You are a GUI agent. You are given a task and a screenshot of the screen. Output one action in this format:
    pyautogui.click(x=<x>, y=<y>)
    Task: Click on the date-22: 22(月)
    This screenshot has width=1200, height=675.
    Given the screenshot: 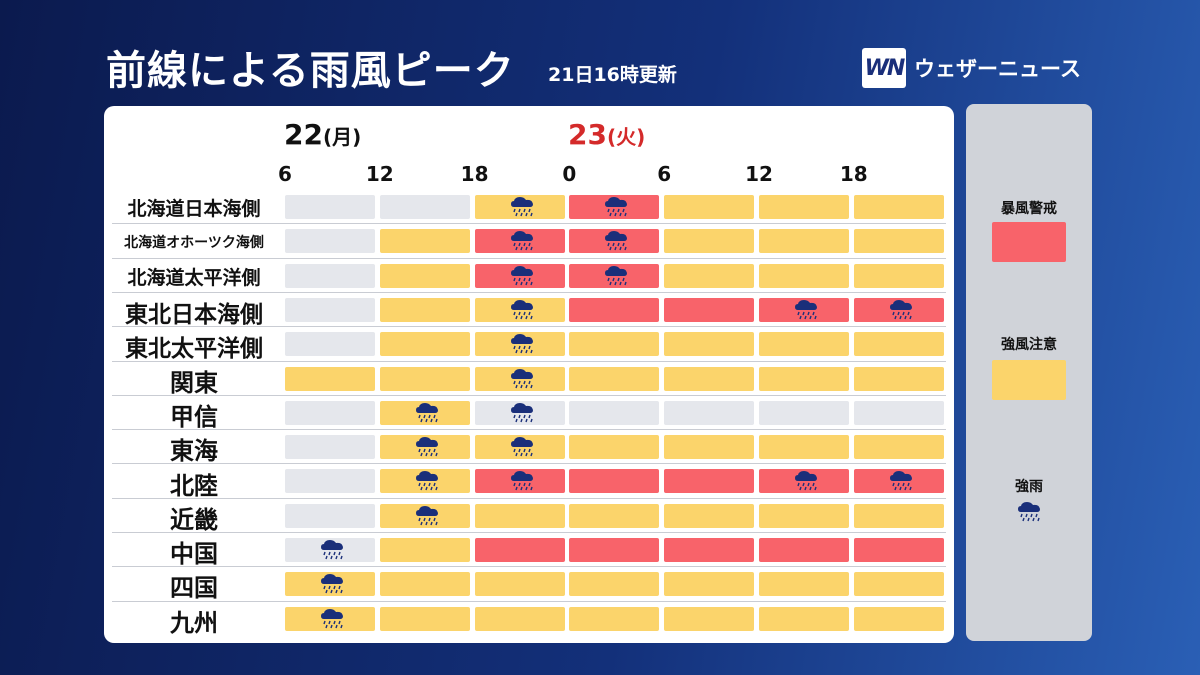 What is the action you would take?
    pyautogui.click(x=322, y=134)
    